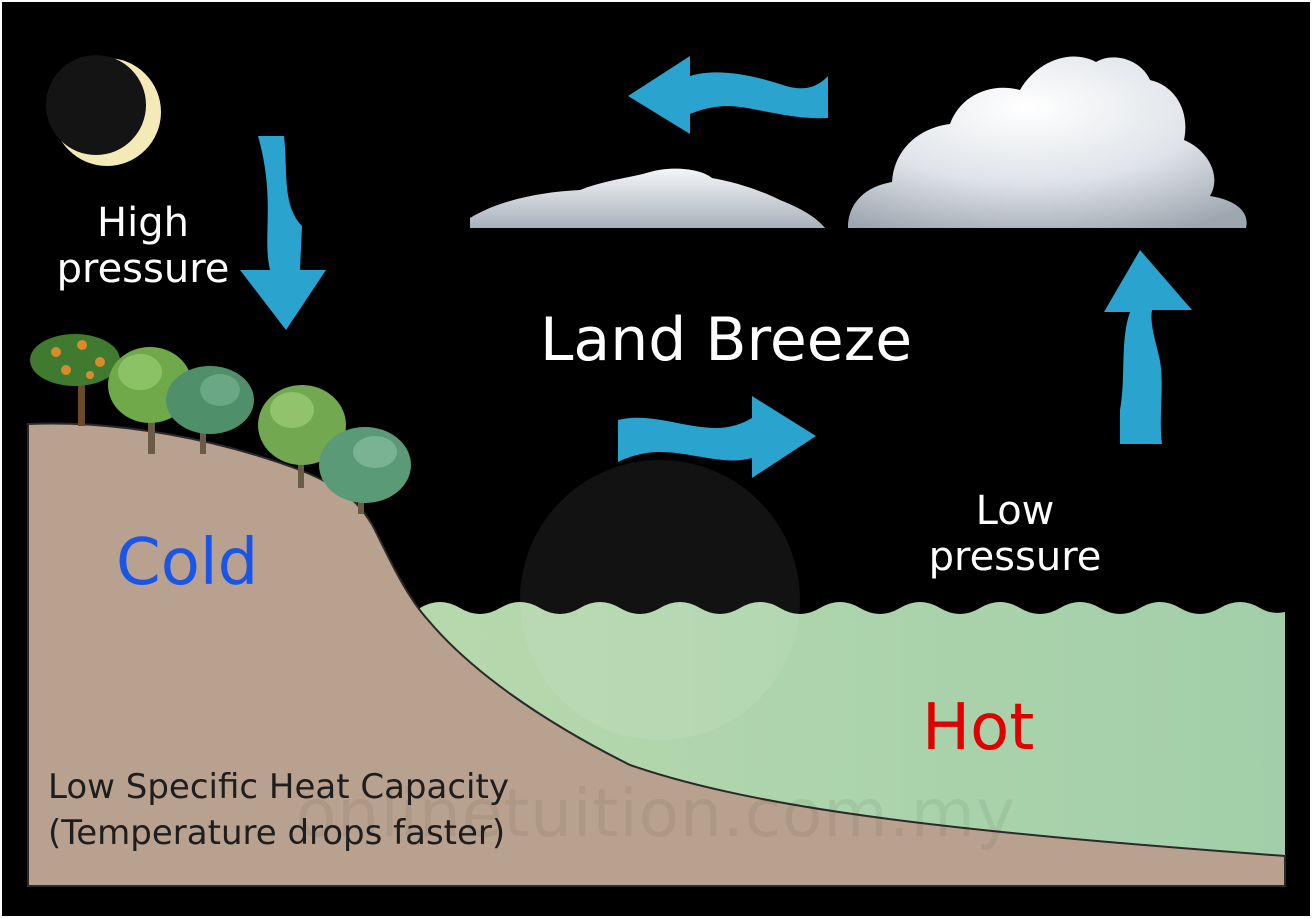  Describe the element at coordinates (728, 95) in the screenshot. I see `arrow-left-icon` at that location.